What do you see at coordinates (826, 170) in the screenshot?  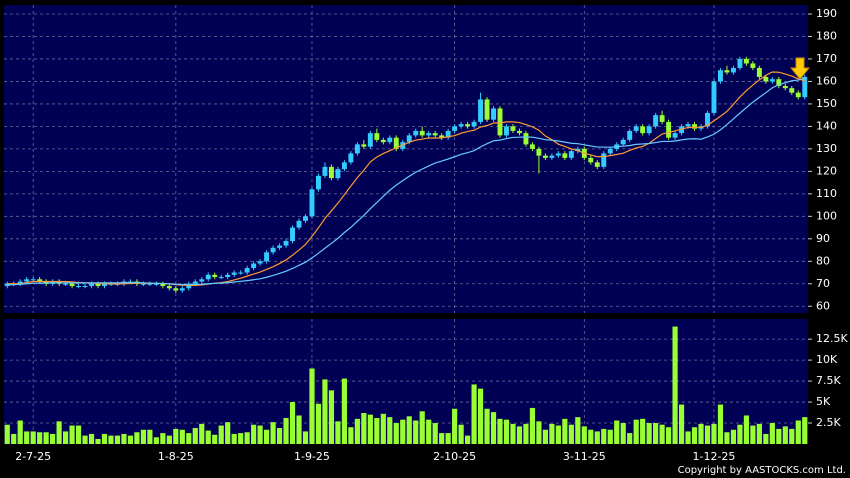 I see `y-tick-label: 120` at bounding box center [826, 170].